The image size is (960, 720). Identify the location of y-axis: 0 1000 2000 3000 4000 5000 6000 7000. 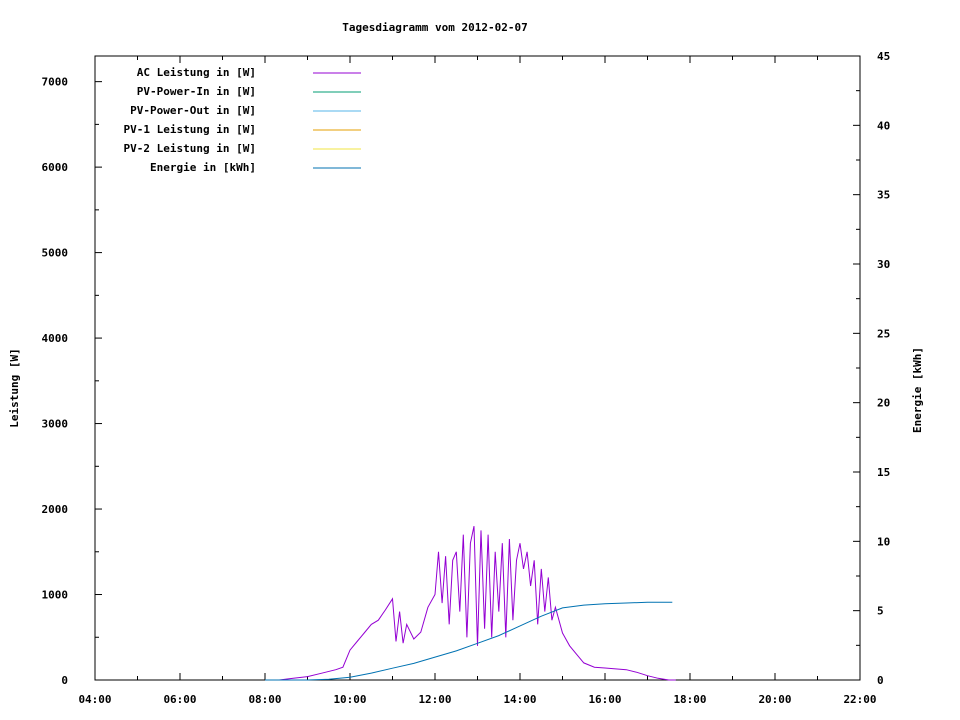
(72, 381).